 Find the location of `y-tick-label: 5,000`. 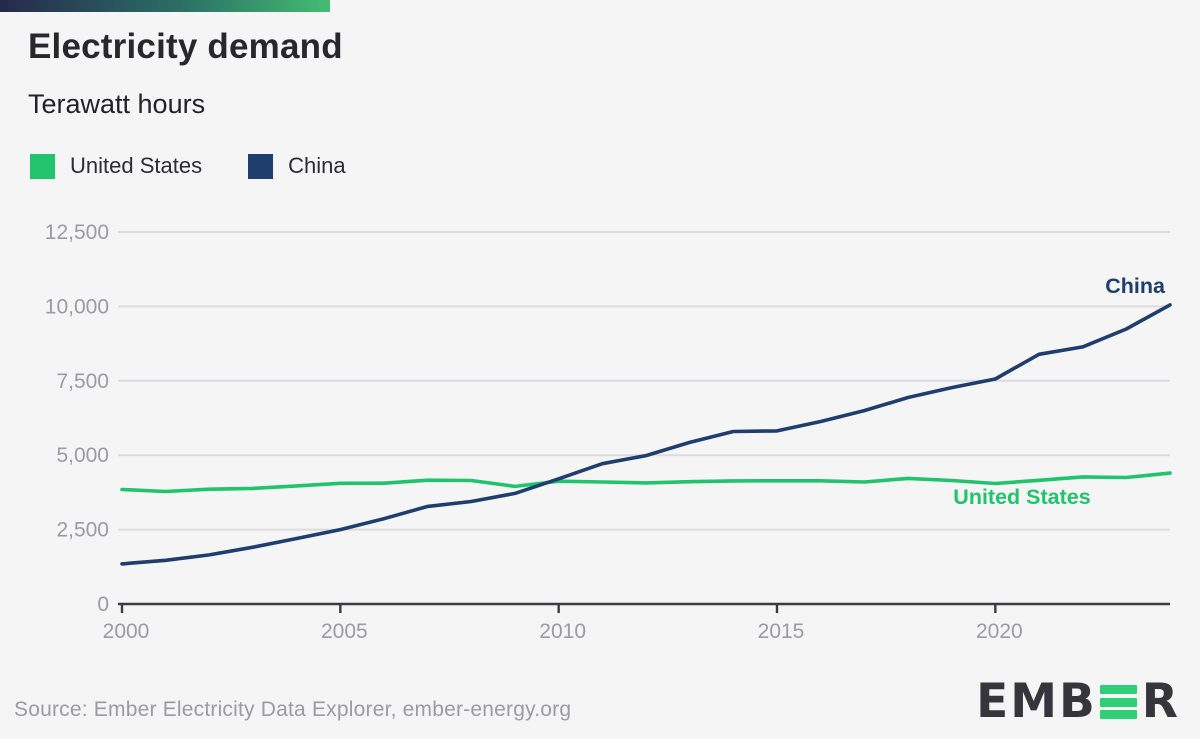

y-tick-label: 5,000 is located at coordinates (82, 455).